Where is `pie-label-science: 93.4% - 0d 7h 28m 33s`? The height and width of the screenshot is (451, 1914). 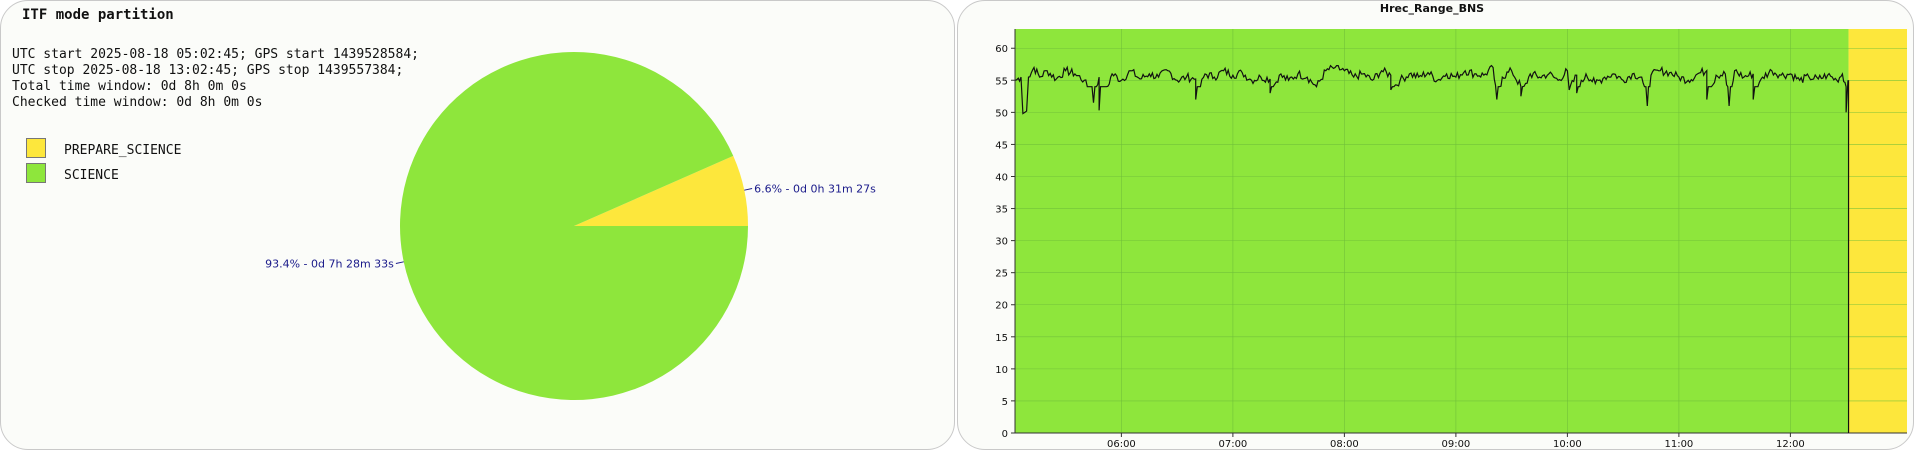
pie-label-science: 93.4% - 0d 7h 28m 33s is located at coordinates (329, 263).